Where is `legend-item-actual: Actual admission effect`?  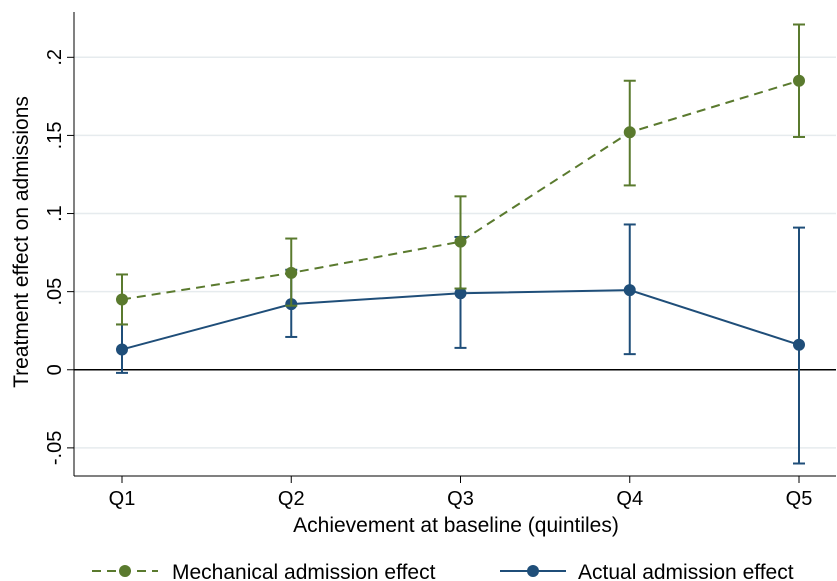 legend-item-actual: Actual admission effect is located at coordinates (647, 571).